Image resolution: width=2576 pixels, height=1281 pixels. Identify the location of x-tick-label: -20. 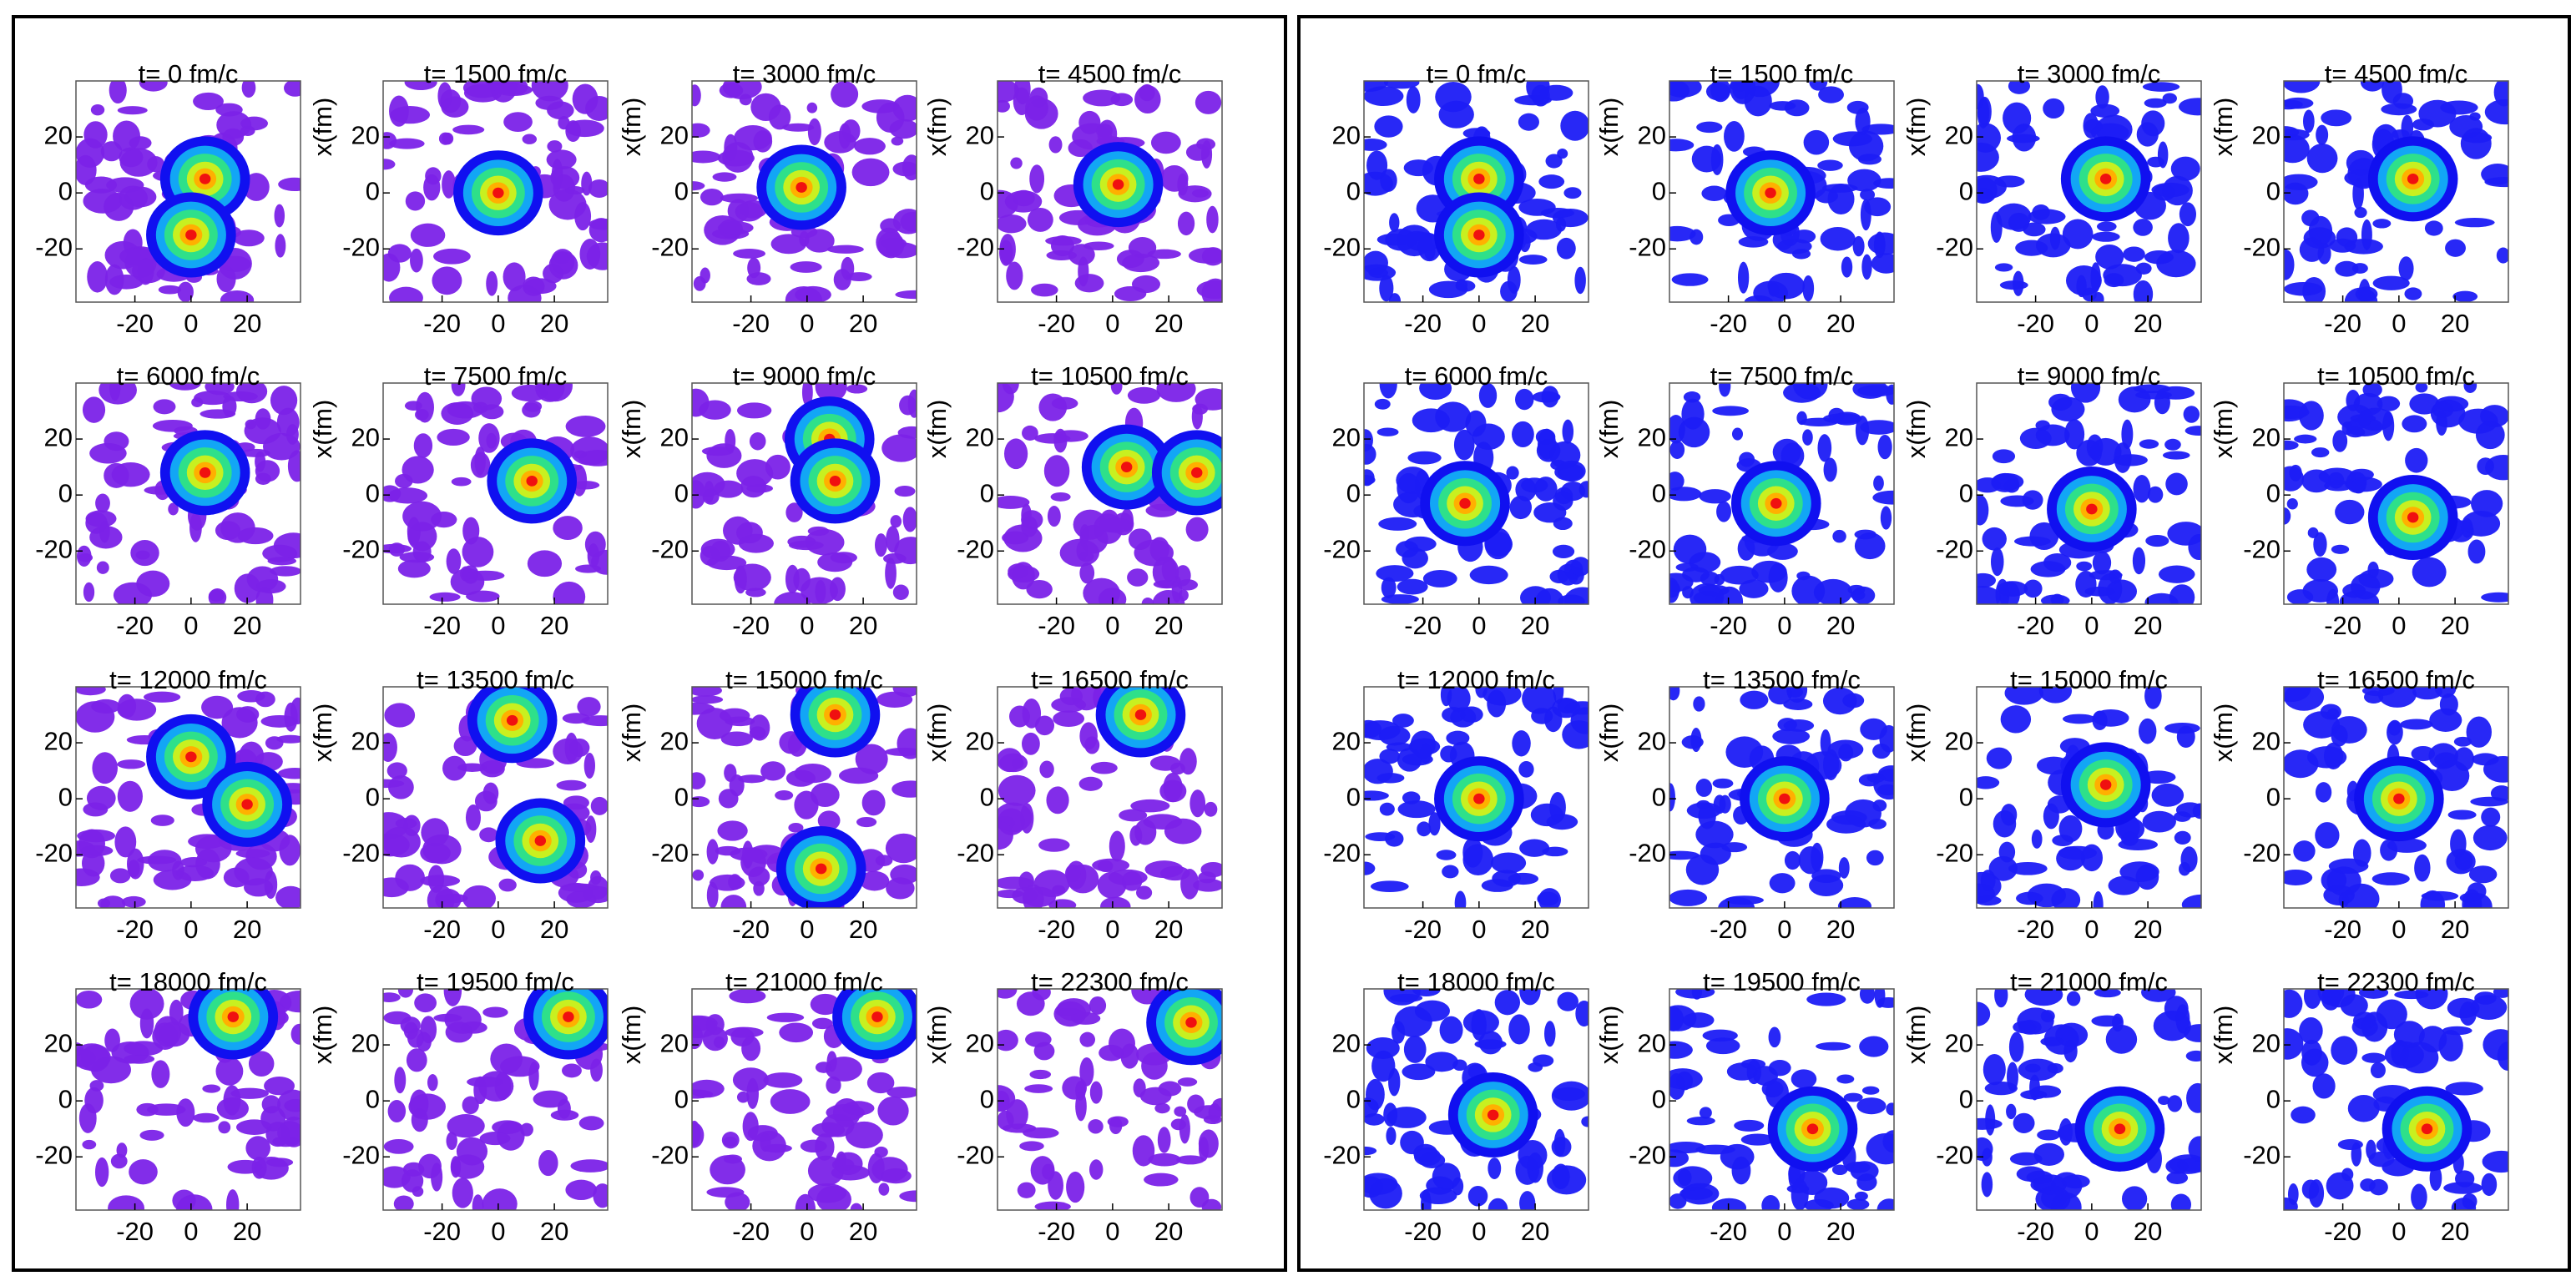
(1423, 625).